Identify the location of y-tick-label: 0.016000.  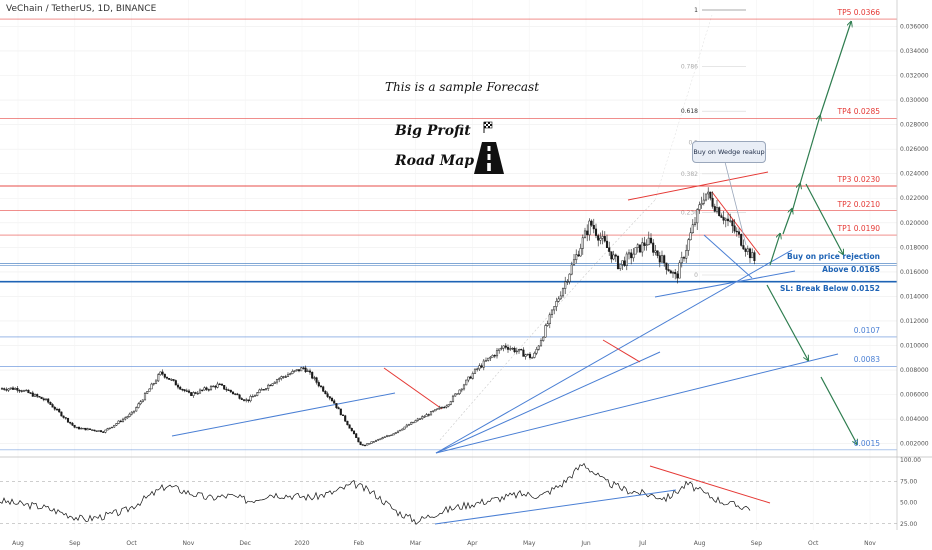
(914, 272).